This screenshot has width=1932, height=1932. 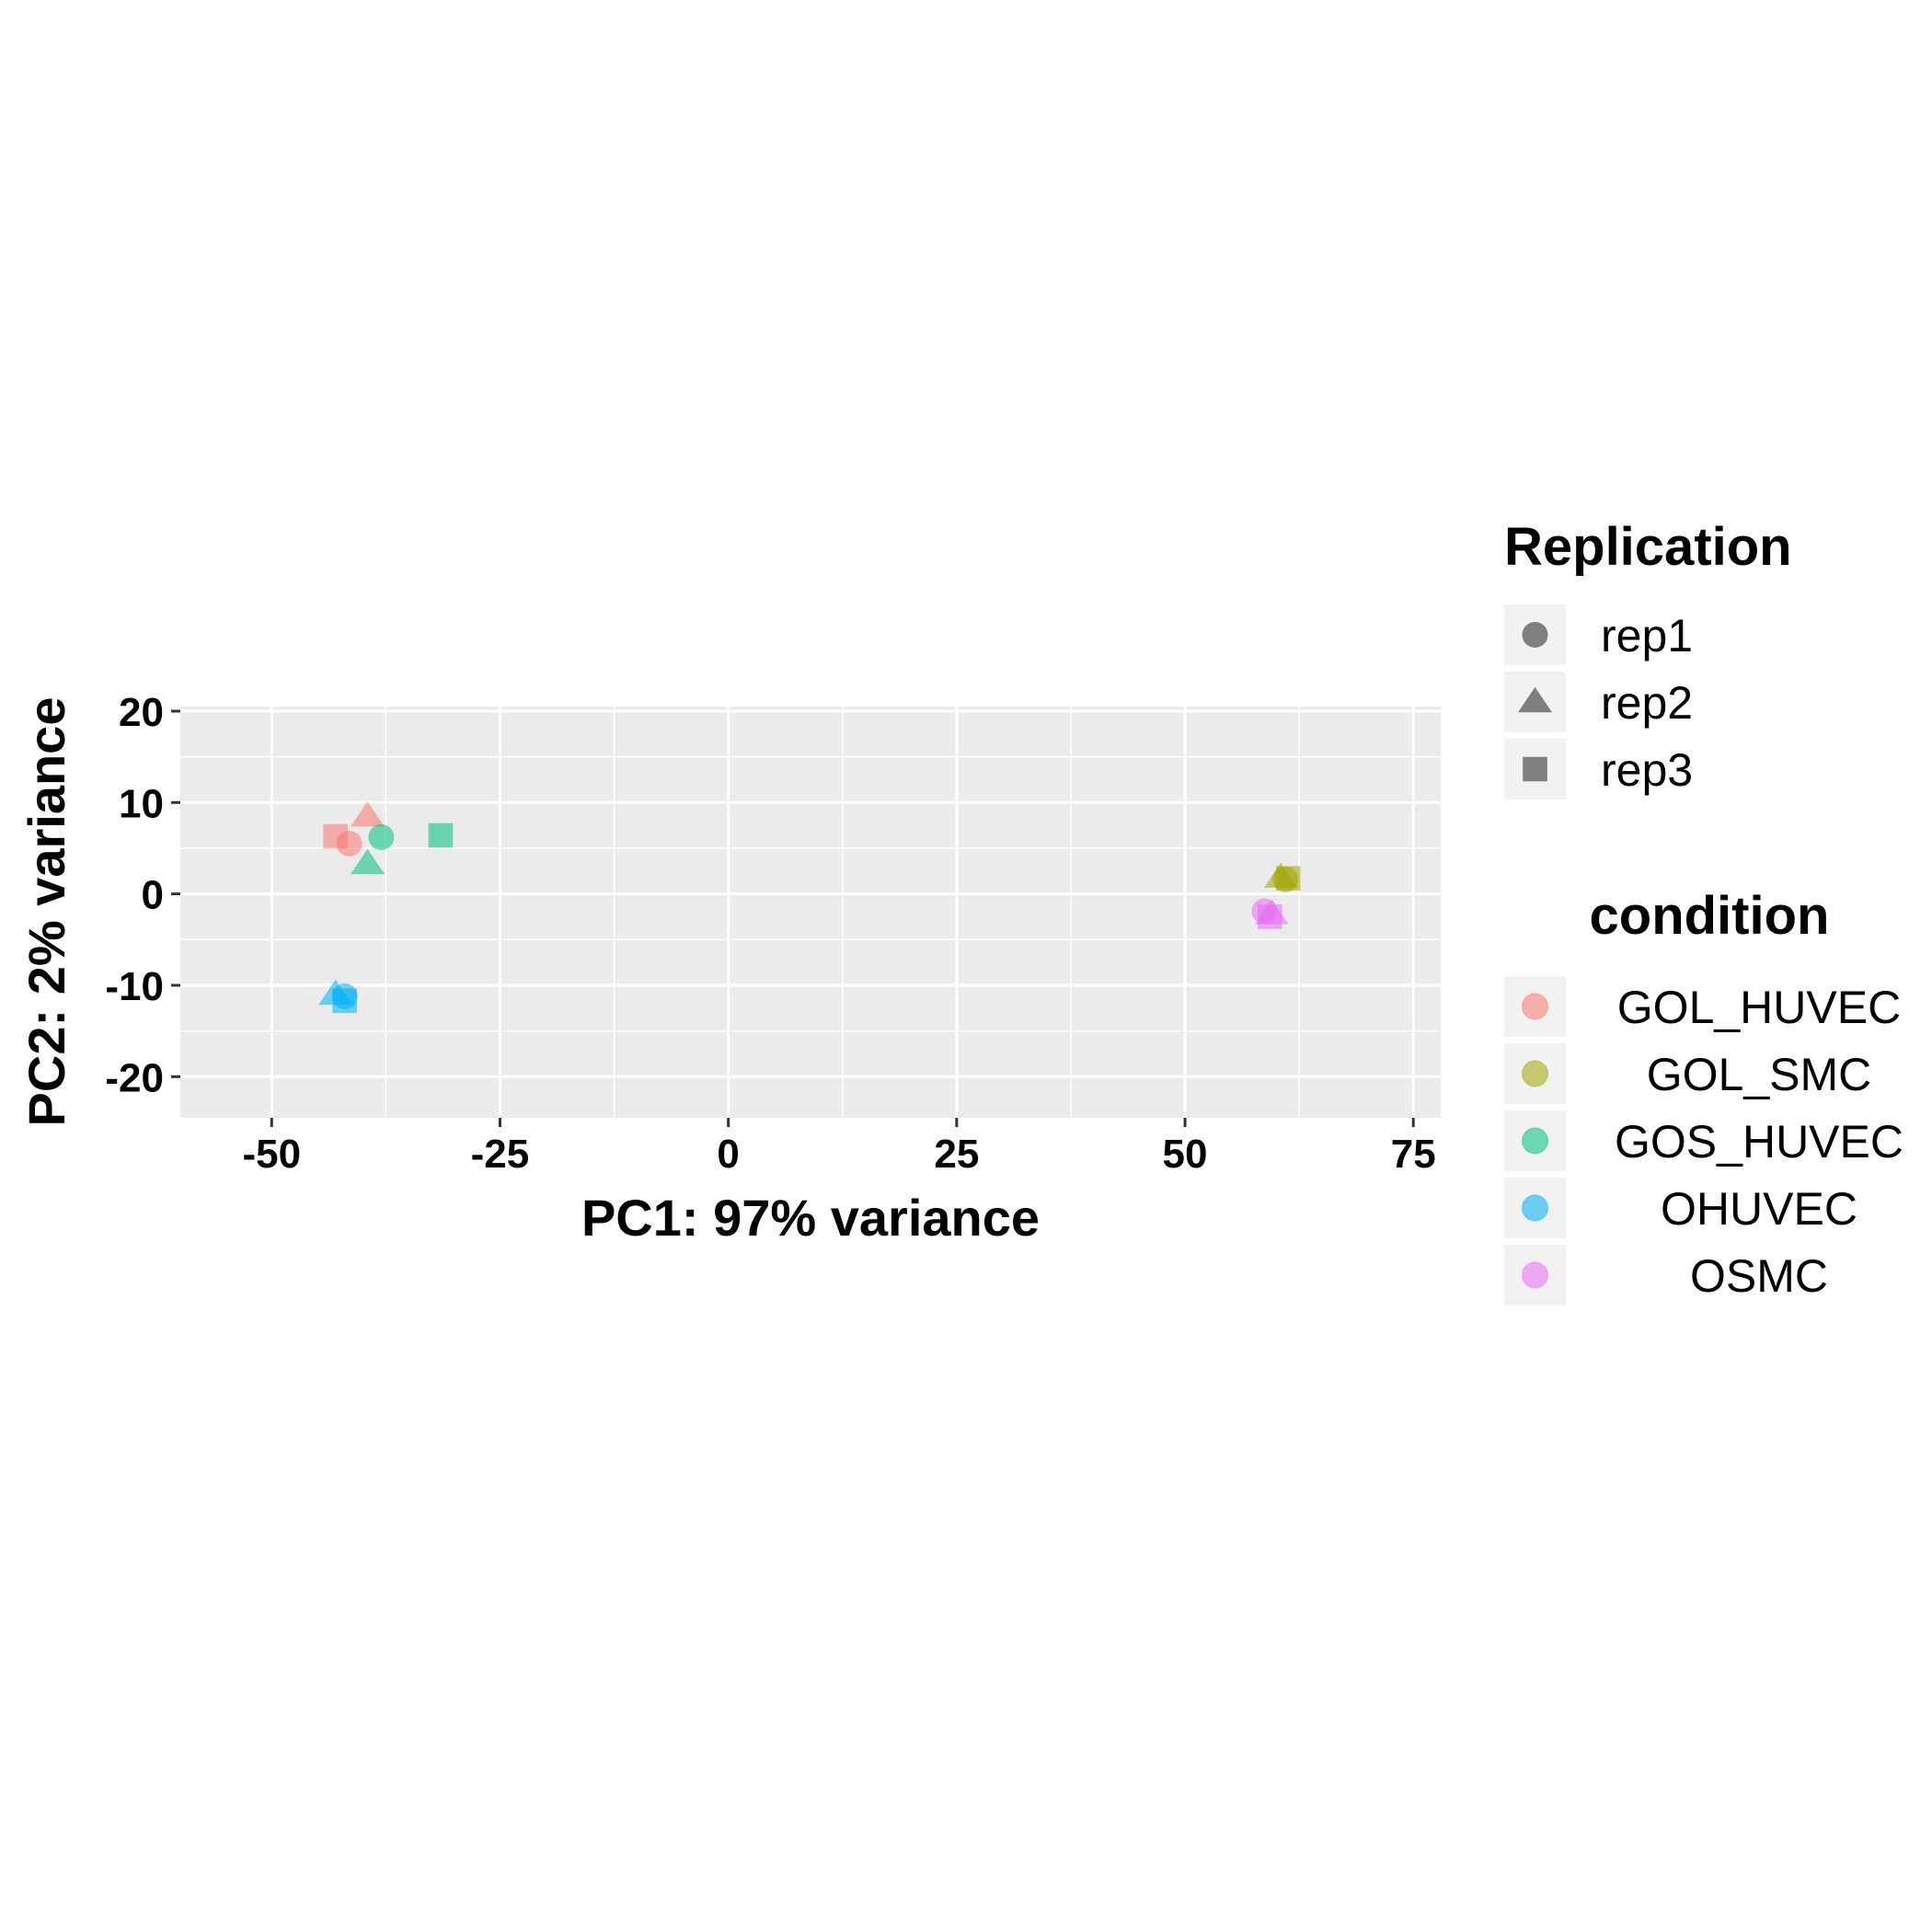 I want to click on legend-label: GOS_HUVEC, so click(x=1759, y=1141).